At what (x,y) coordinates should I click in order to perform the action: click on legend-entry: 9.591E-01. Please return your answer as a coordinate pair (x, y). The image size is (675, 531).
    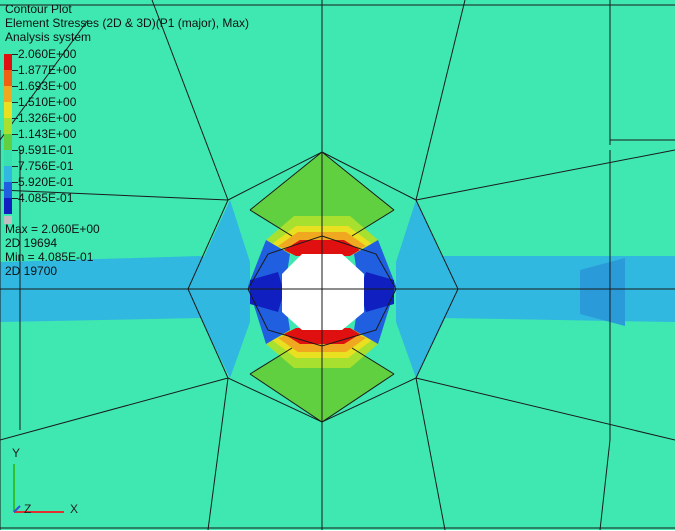
    Looking at the image, I should click on (59, 154).